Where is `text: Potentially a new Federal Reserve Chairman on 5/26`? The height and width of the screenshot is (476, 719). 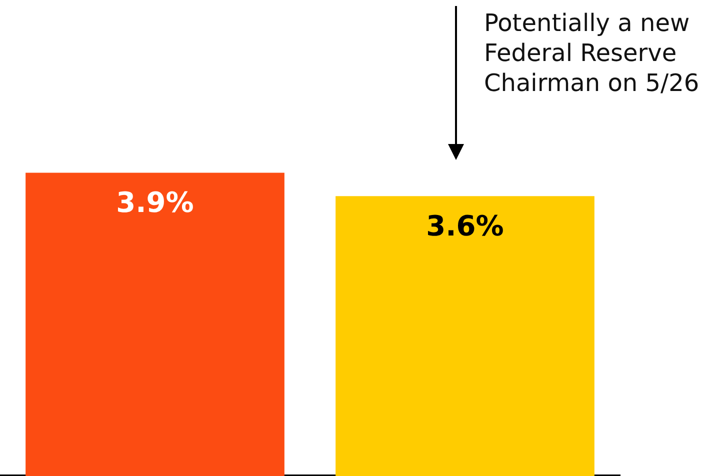 text: Potentially a new Federal Reserve Chairman on 5/26 is located at coordinates (592, 53).